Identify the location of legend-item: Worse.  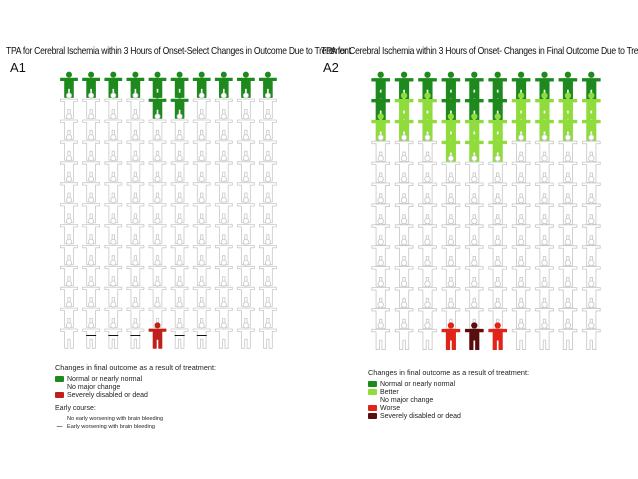
(448, 408).